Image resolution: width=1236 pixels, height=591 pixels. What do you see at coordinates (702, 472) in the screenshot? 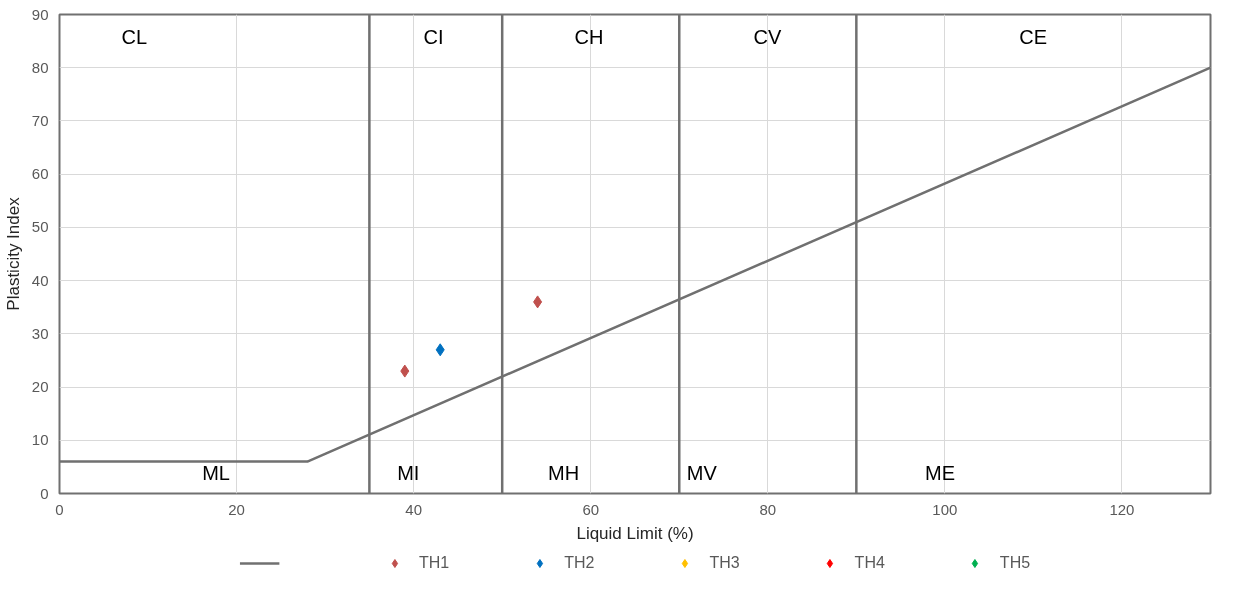
I see `annotation: MV` at bounding box center [702, 472].